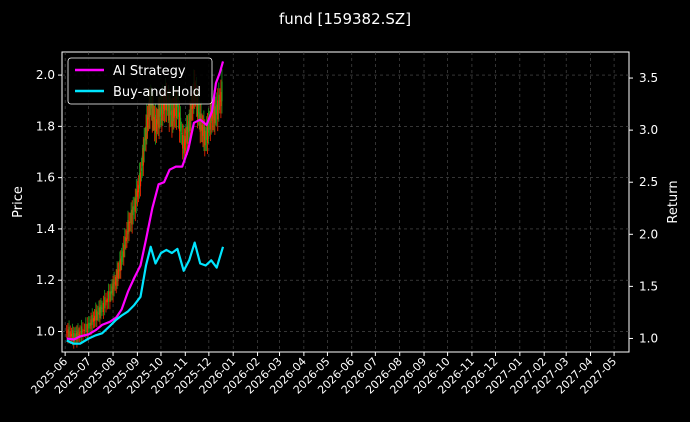 This screenshot has height=422, width=690. I want to click on y2-tick-label: 3.0, so click(648, 130).